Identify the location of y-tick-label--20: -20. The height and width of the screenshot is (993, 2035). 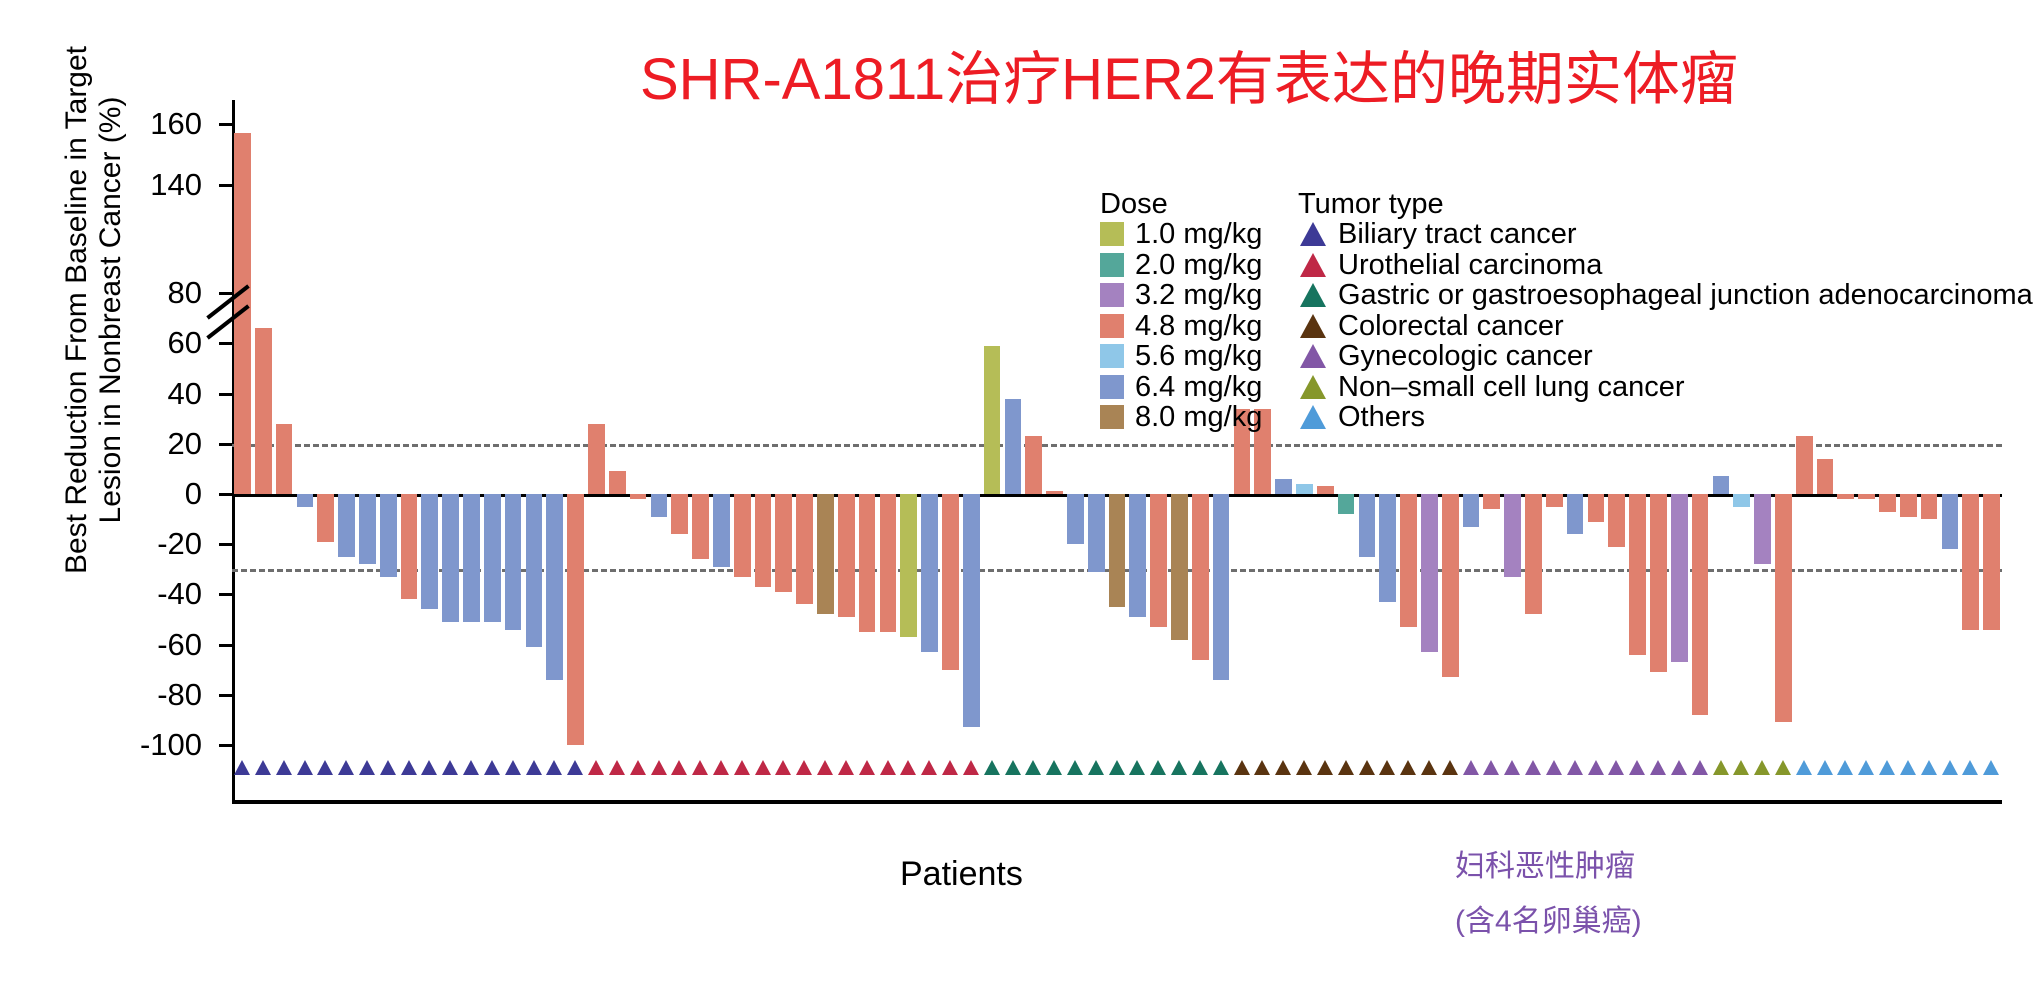
(179, 544).